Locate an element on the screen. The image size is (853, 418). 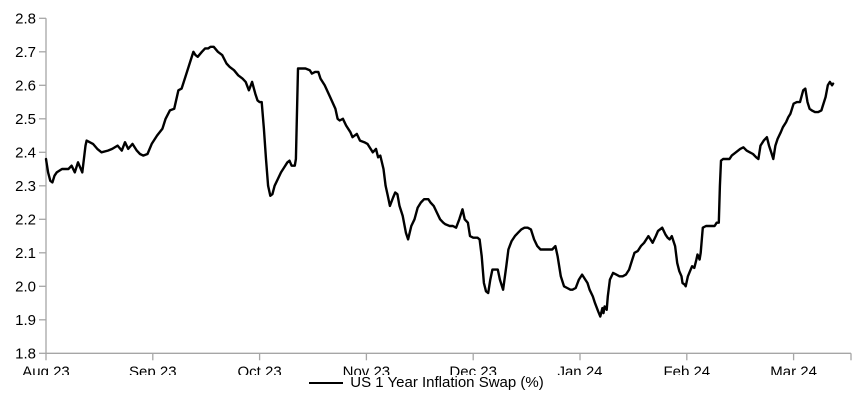
x-tick-label: Aug 23 is located at coordinates (46, 369).